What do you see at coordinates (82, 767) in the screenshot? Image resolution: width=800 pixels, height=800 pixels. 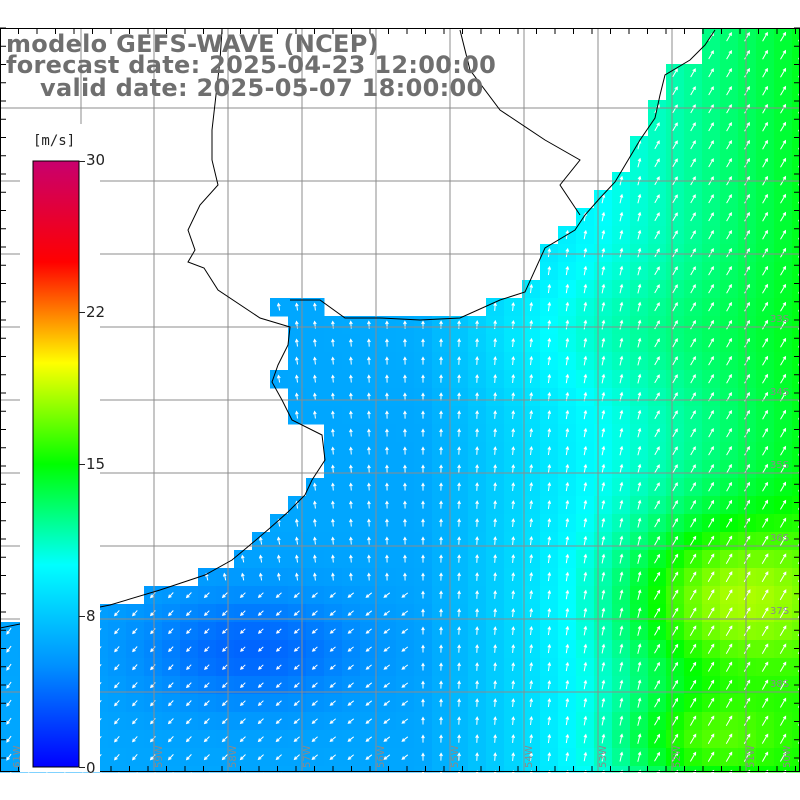 I see `colorbar-tick-mark` at bounding box center [82, 767].